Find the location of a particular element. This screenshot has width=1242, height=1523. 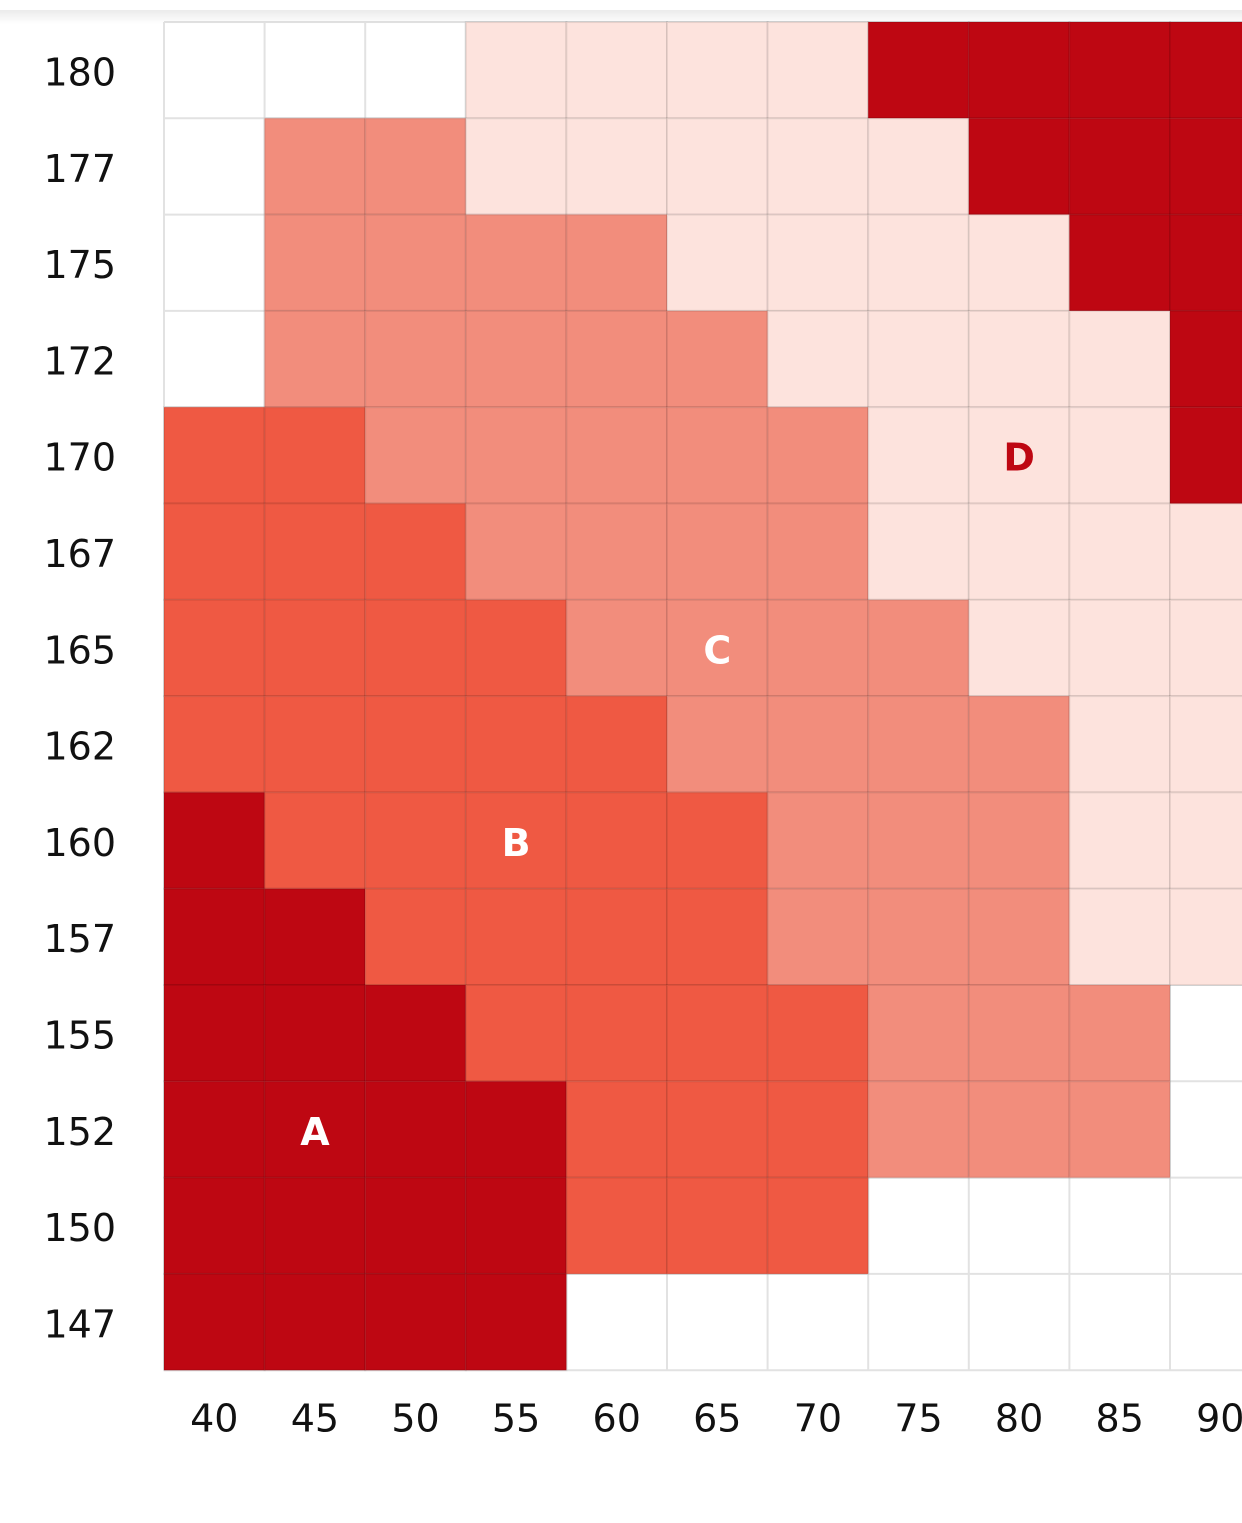

row-label: 155 is located at coordinates (79, 1035).